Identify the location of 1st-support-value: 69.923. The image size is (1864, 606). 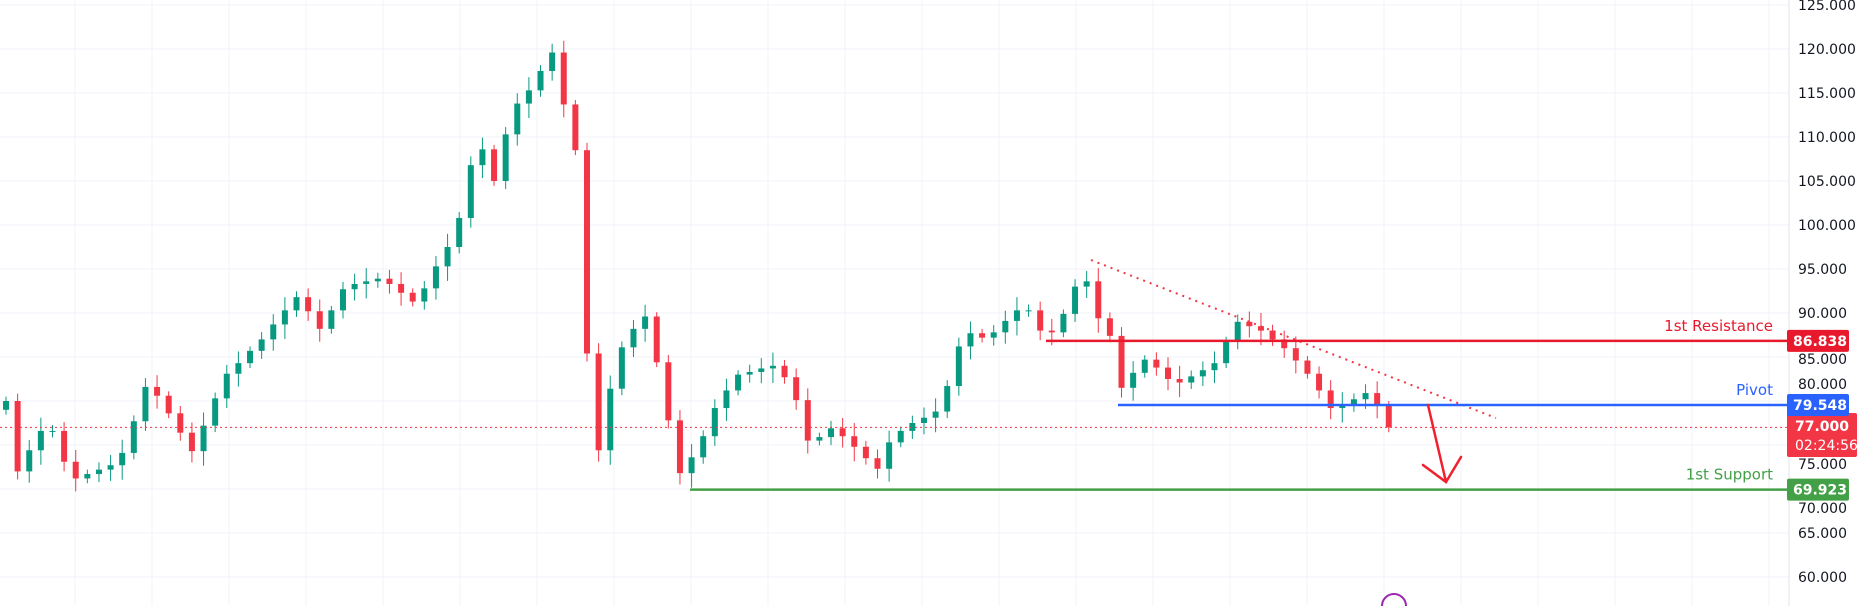
(1820, 491).